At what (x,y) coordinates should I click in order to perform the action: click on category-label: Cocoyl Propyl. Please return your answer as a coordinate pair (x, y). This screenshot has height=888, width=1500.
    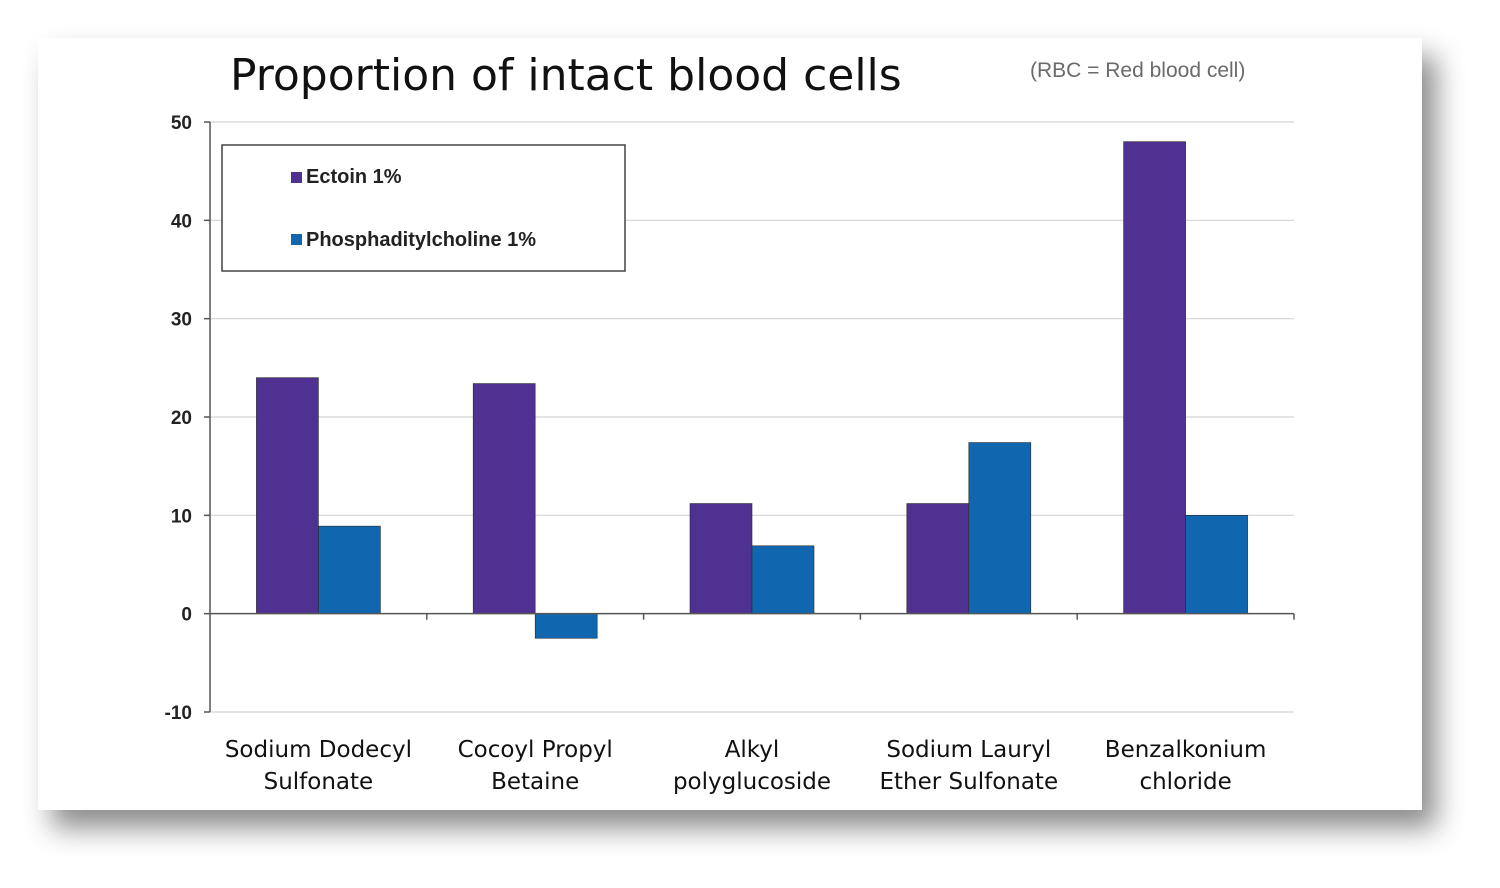
    Looking at the image, I should click on (535, 750).